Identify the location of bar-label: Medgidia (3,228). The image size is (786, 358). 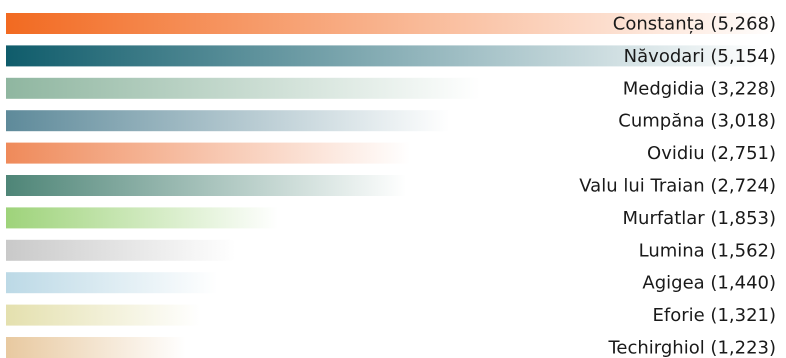
(699, 88).